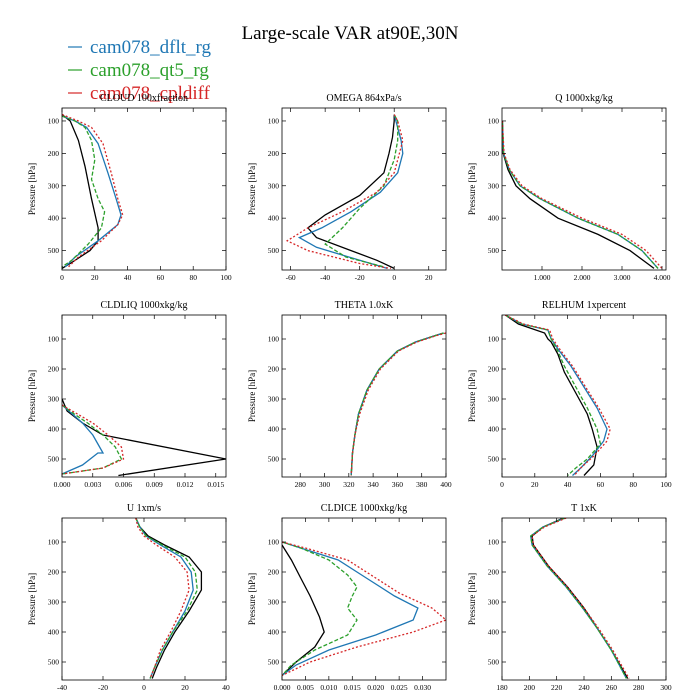 The height and width of the screenshot is (700, 700). What do you see at coordinates (215, 484) in the screenshot?
I see `x-tick-label: 0.015` at bounding box center [215, 484].